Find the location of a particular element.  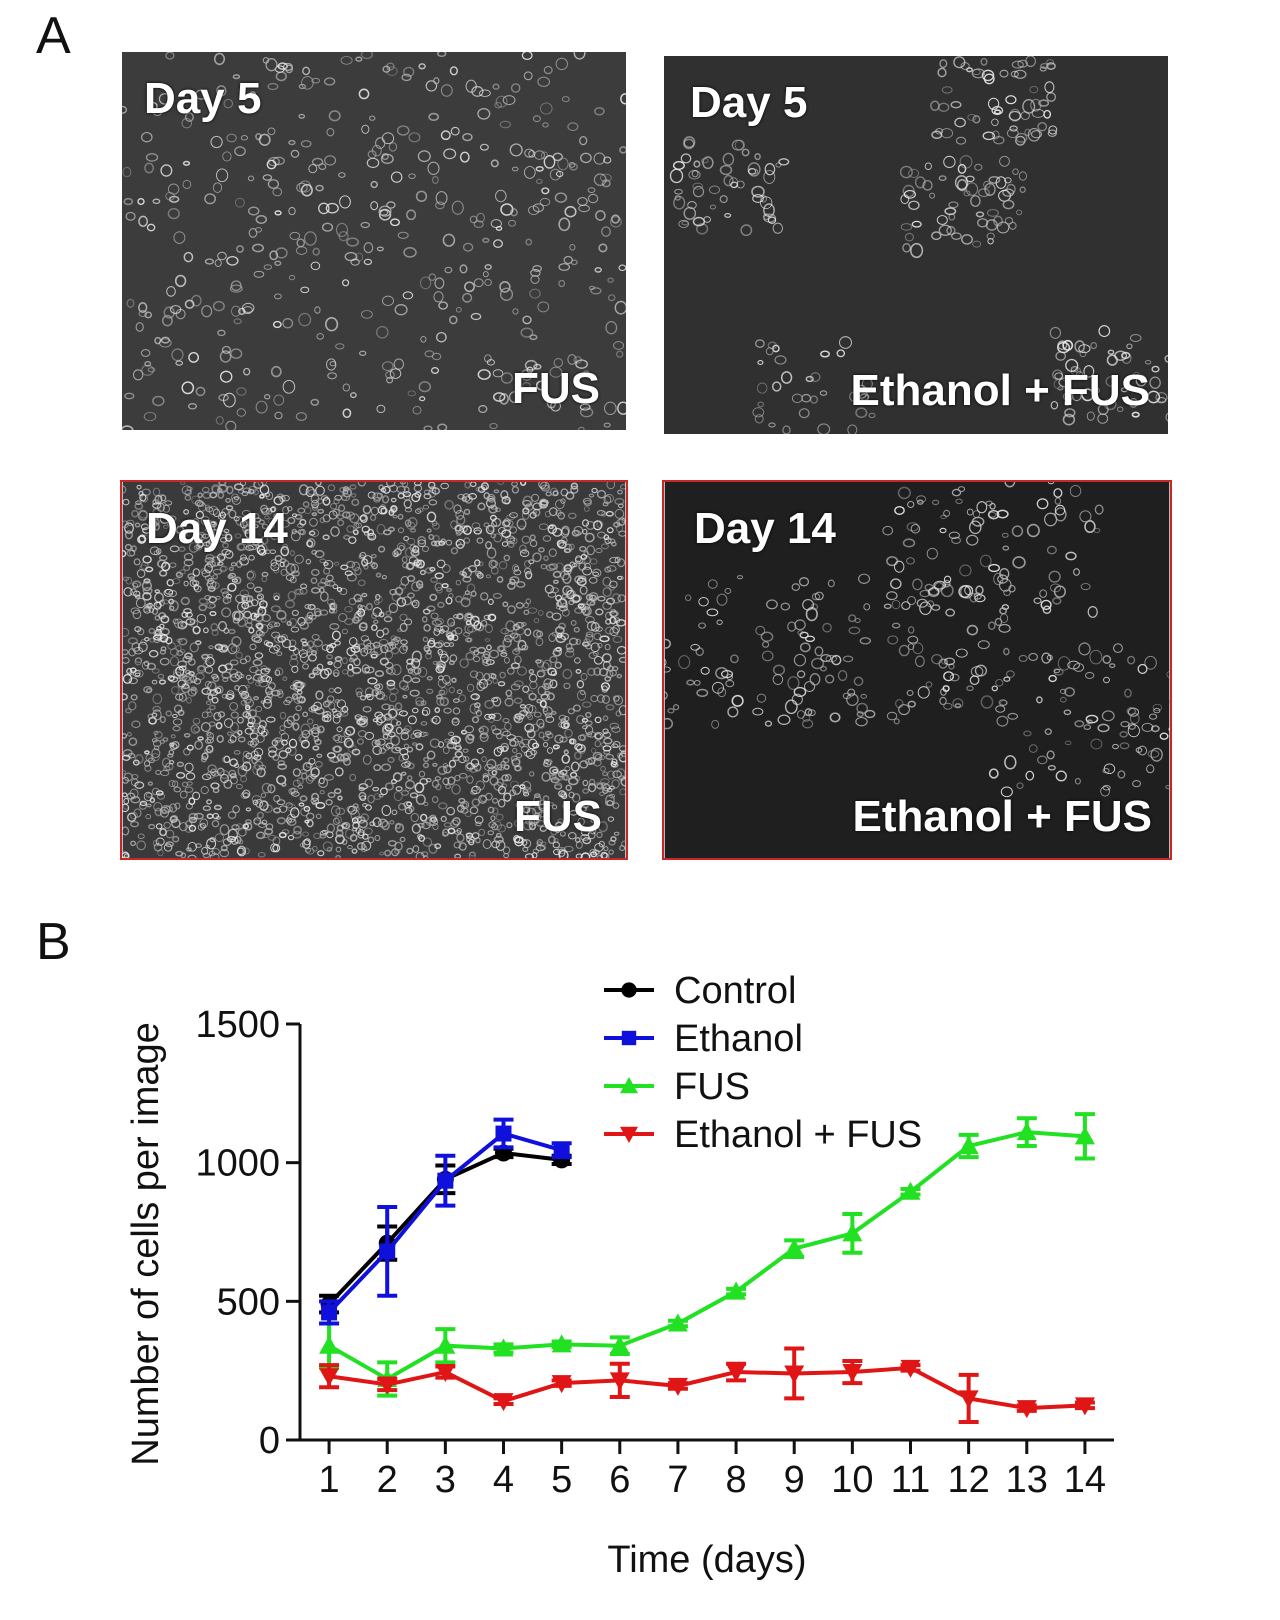

x-tick-label: 8 is located at coordinates (736, 1480).